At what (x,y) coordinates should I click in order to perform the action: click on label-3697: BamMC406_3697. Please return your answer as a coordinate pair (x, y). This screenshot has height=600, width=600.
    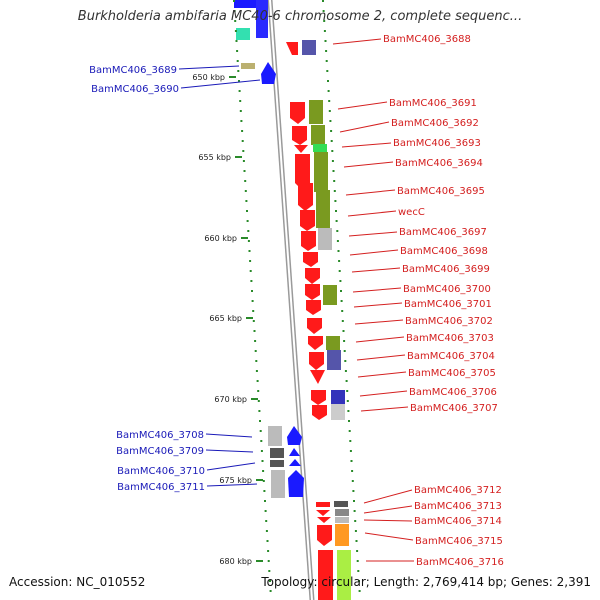
    Looking at the image, I should click on (443, 232).